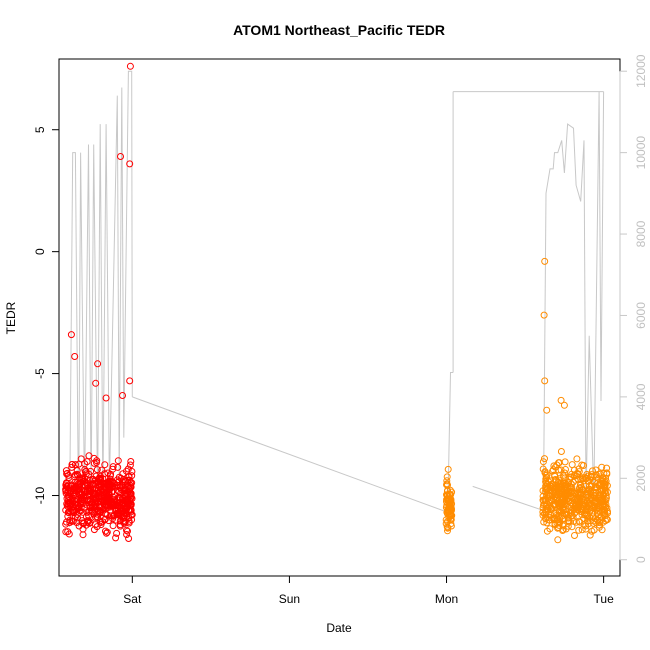 The height and width of the screenshot is (650, 650). What do you see at coordinates (40, 373) in the screenshot?
I see `y-tick-label: -5` at bounding box center [40, 373].